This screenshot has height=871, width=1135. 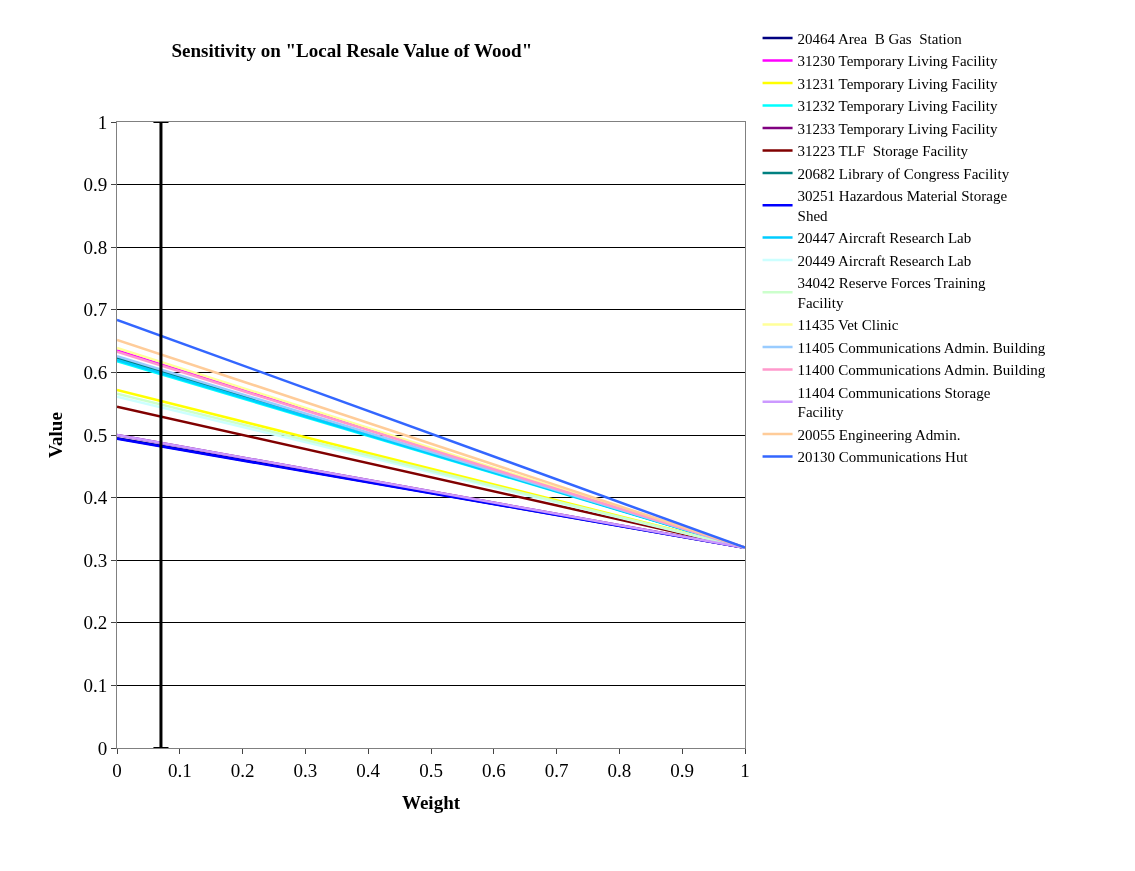 What do you see at coordinates (897, 128) in the screenshot?
I see `legend-label: 31233 Temporary Living Facility` at bounding box center [897, 128].